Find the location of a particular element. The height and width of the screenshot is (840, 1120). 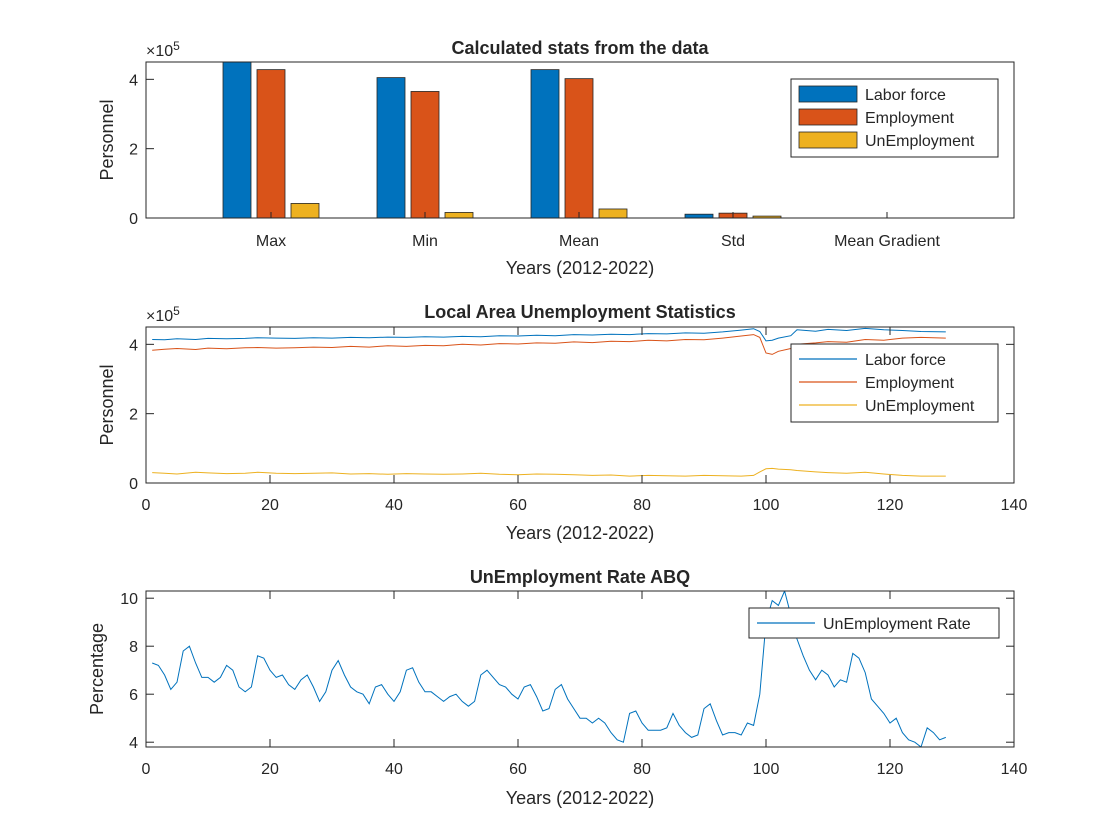

legend-box is located at coordinates (894, 383).